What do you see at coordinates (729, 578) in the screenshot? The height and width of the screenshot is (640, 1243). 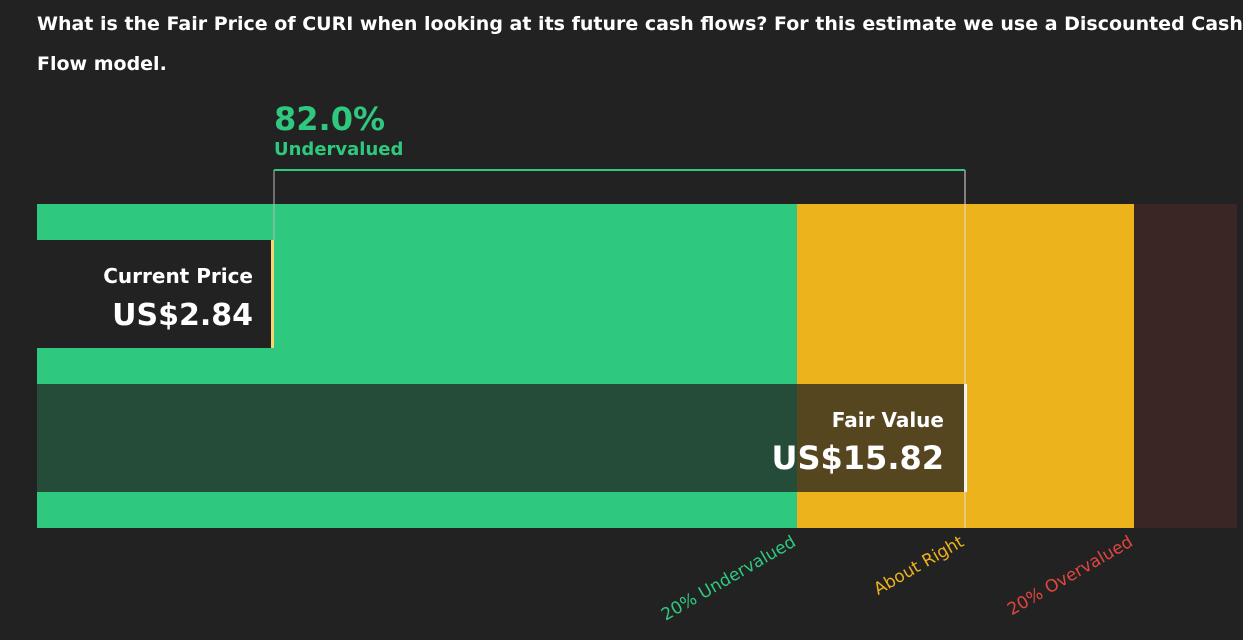 I see `zone-label: 20% Undervalued` at bounding box center [729, 578].